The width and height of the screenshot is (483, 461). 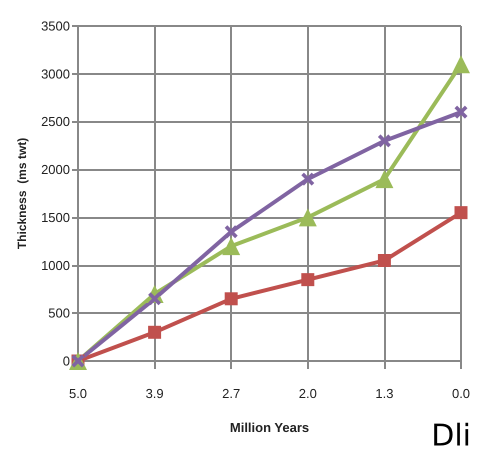 I want to click on y-tick-label: 1500, so click(x=55, y=217).